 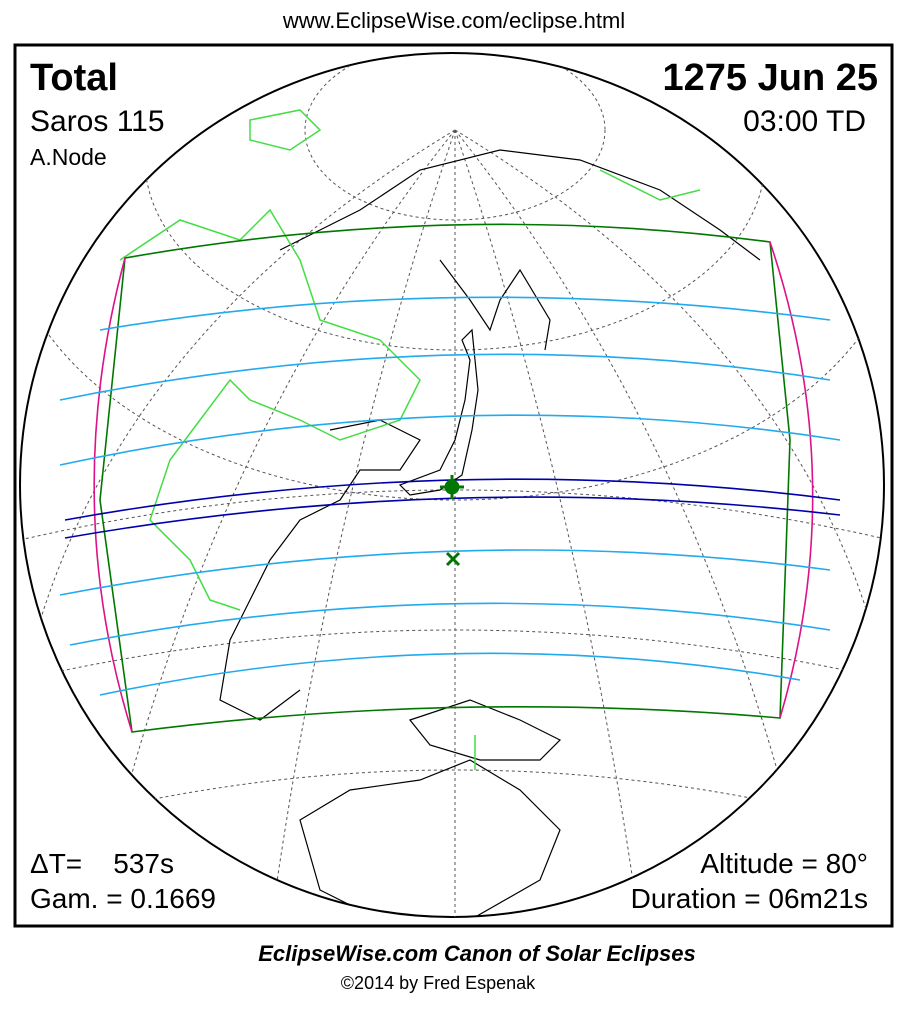 What do you see at coordinates (784, 863) in the screenshot?
I see `altitude: Altitude = 80°` at bounding box center [784, 863].